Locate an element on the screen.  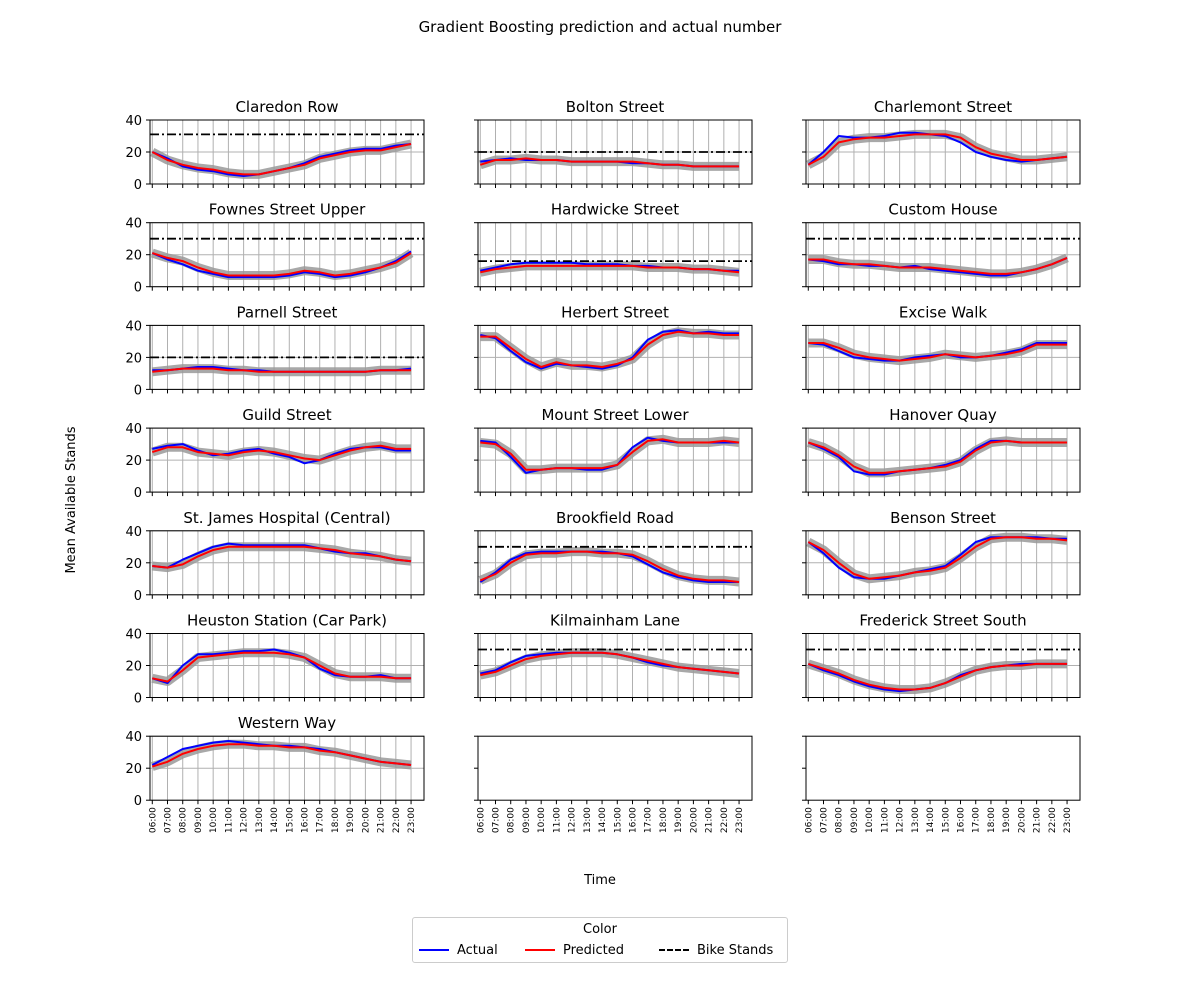
legend-label-bike-stands: Bike Stands is located at coordinates (735, 950).